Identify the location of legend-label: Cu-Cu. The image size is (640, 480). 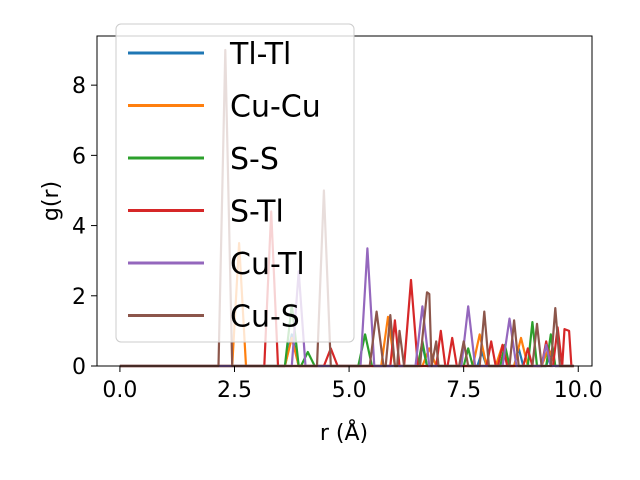
(275, 107).